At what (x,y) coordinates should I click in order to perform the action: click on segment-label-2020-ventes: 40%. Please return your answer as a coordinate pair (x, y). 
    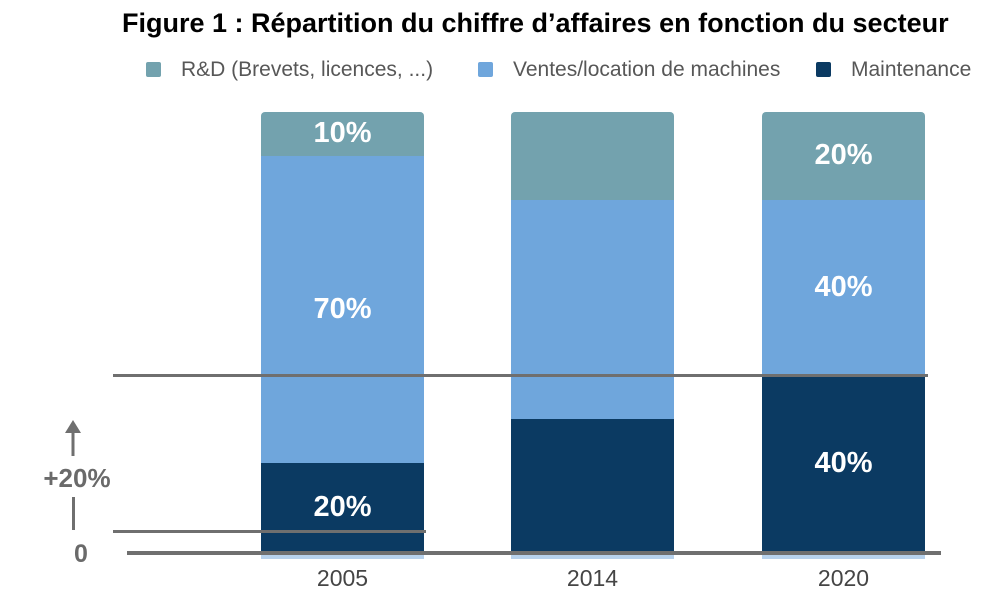
    Looking at the image, I should click on (843, 287).